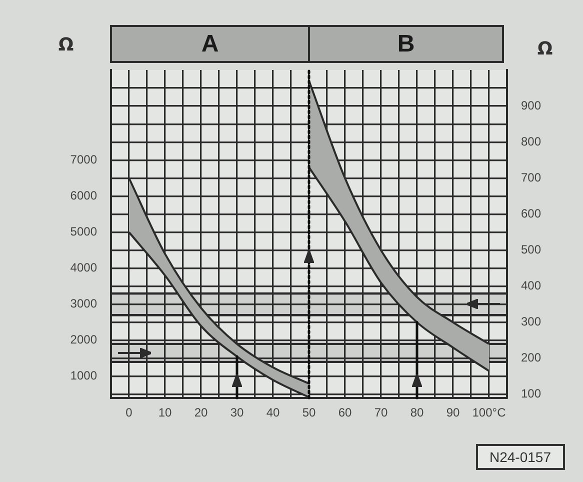  What do you see at coordinates (381, 413) in the screenshot?
I see `x-tick-label: 70` at bounding box center [381, 413].